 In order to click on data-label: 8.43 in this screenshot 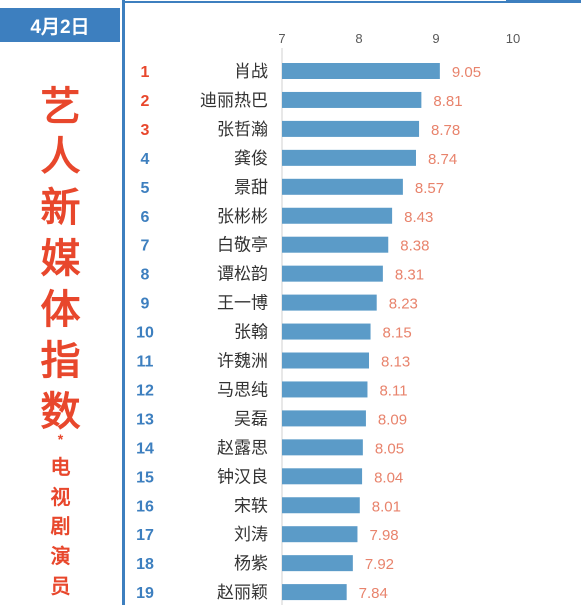, I will do `click(418, 217)`.